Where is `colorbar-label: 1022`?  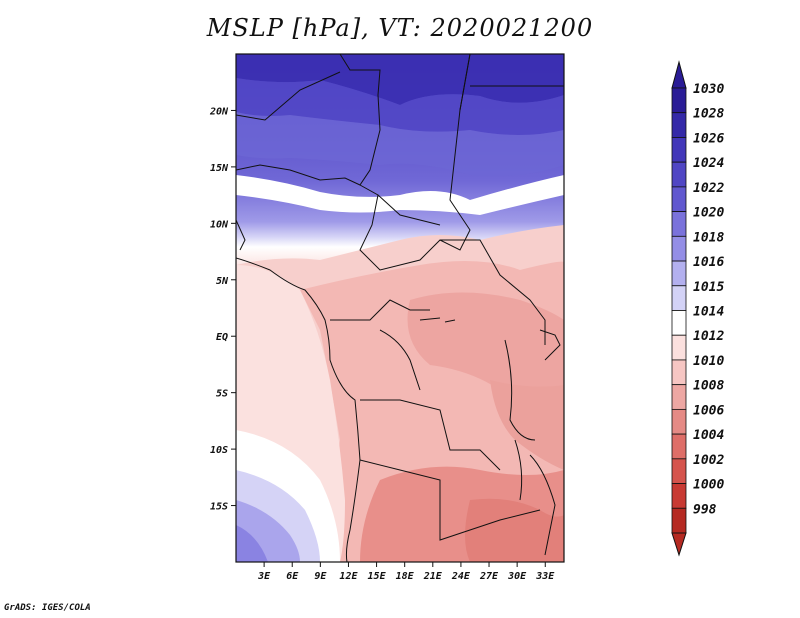 colorbar-label: 1022 is located at coordinates (708, 188).